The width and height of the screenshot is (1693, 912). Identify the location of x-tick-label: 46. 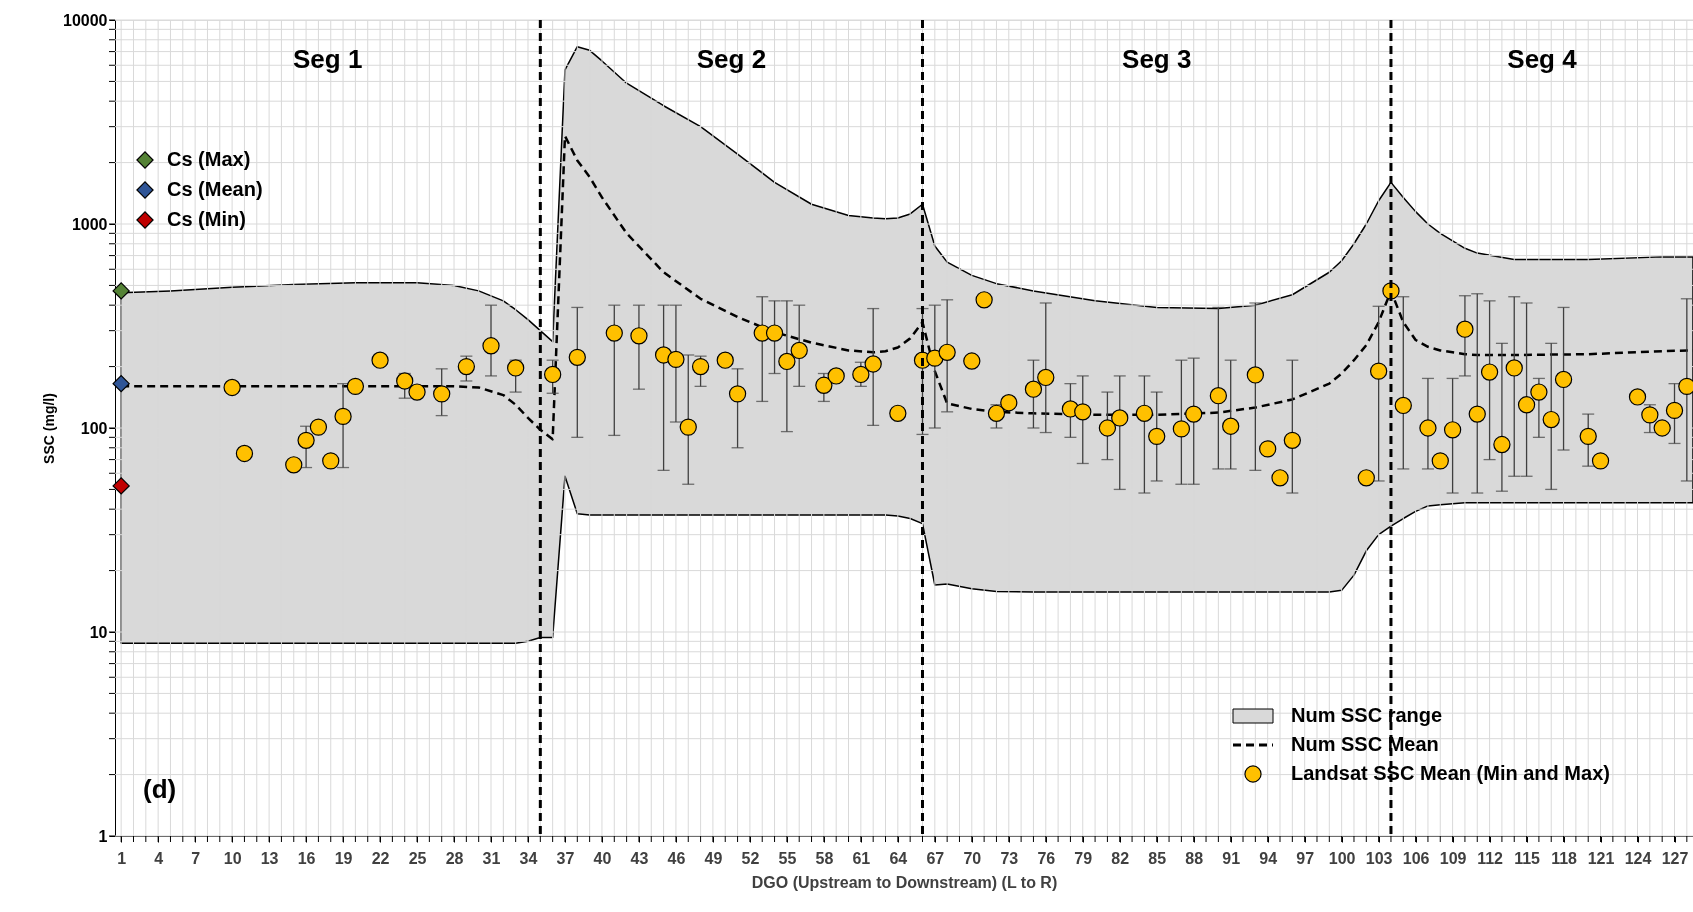
(676, 858).